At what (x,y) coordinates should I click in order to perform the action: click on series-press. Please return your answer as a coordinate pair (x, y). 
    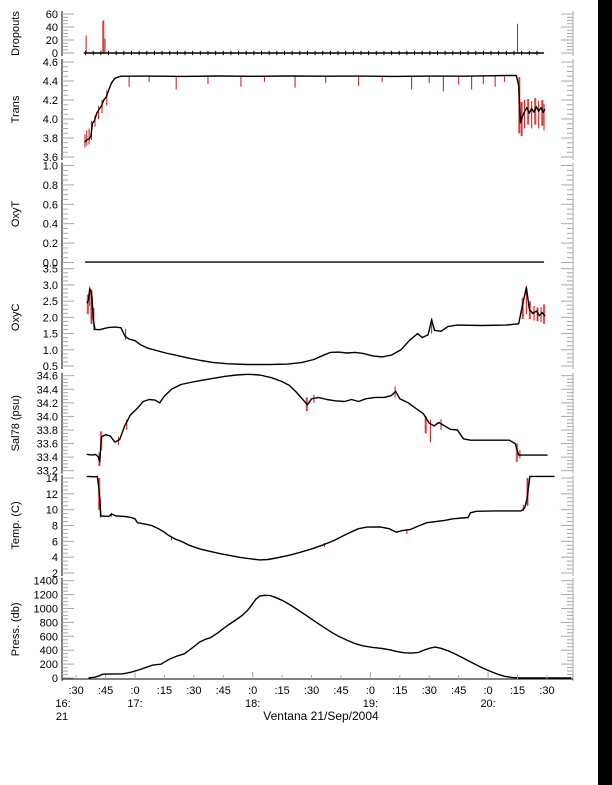
    Looking at the image, I should click on (330, 636).